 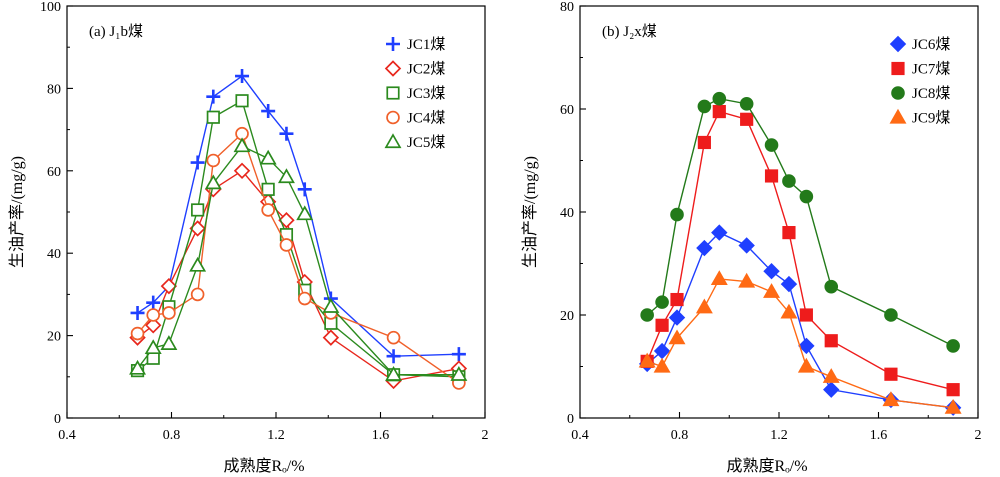 I want to click on y-tick-label: 100, so click(x=50, y=7).